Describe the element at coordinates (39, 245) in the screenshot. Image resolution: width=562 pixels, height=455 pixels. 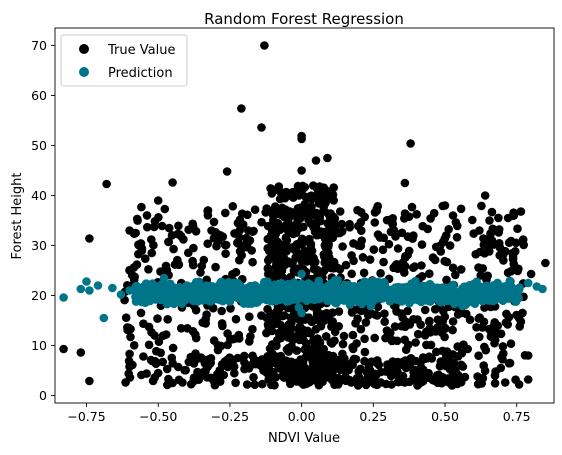
I see `y-tick-label: 30` at that location.